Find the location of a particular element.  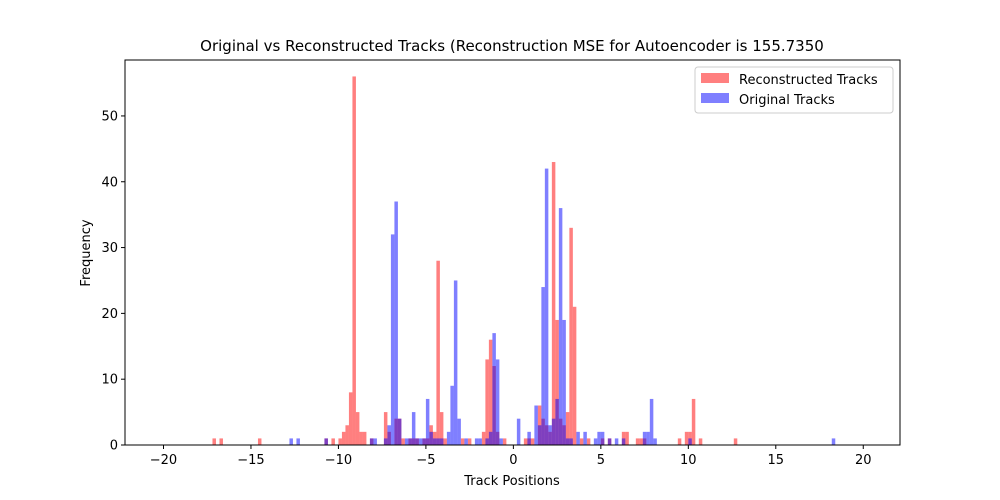

legend-swatch-original is located at coordinates (715, 98).